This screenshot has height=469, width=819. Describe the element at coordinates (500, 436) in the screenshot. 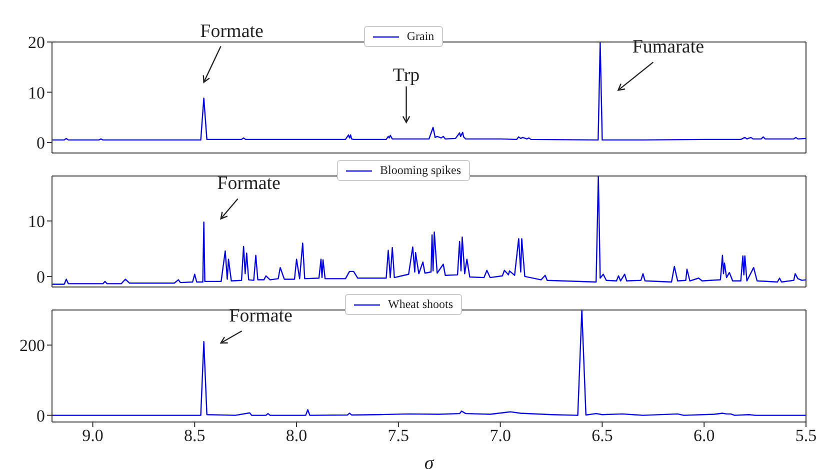

I see `x-tick-label: 7.0` at that location.